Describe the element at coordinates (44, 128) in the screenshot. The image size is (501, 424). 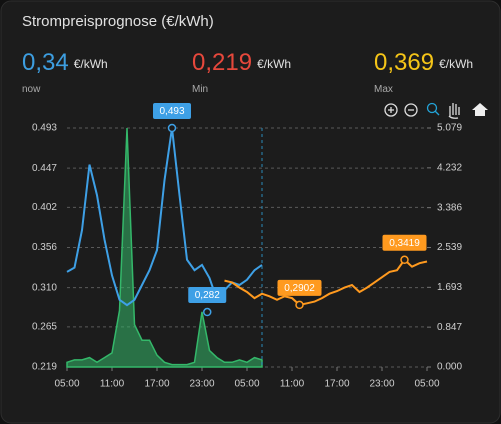
I see `y-tick-label: 0.493` at that location.